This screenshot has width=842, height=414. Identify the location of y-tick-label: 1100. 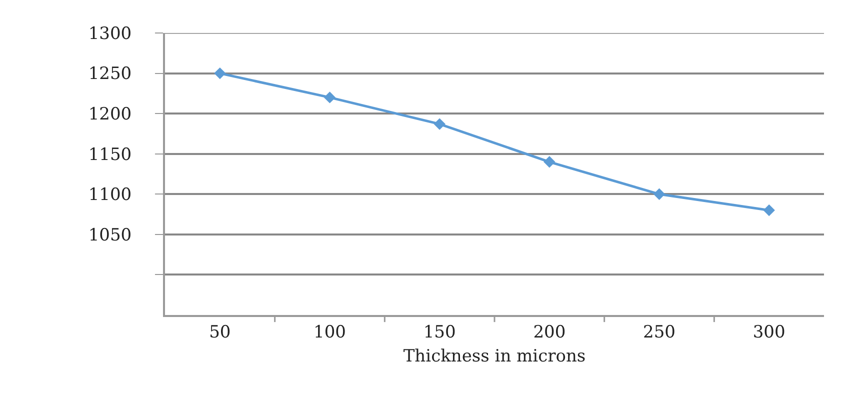
(110, 195).